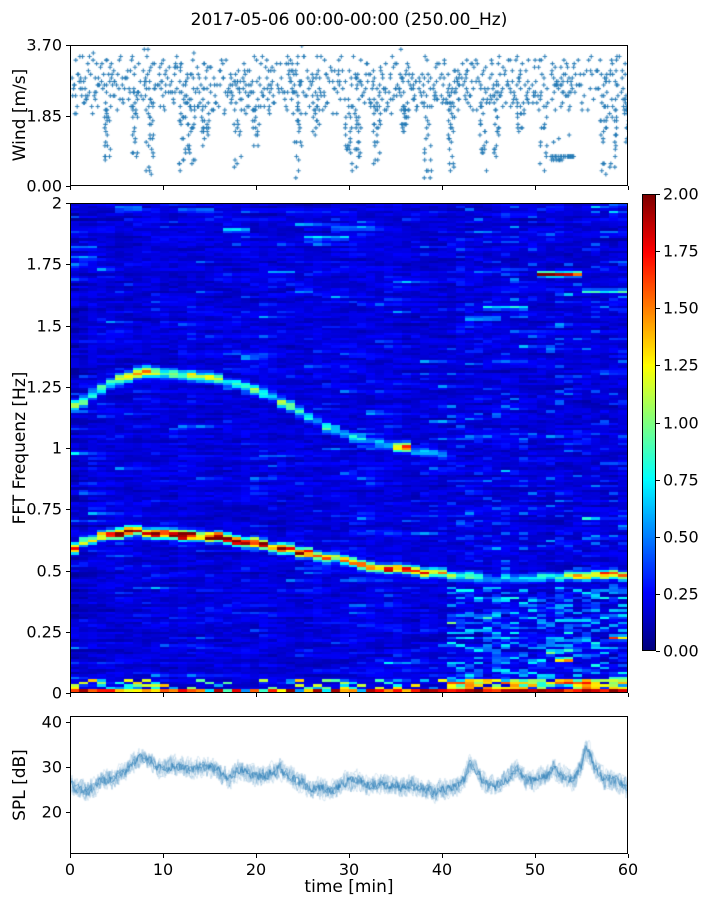 This screenshot has width=720, height=900. Describe the element at coordinates (49, 570) in the screenshot. I see `spectrogram-y-tick-label: 0.5` at that location.